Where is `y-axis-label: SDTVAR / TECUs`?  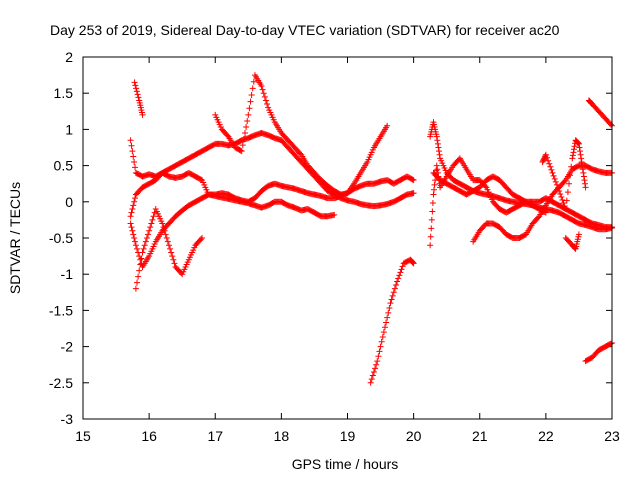 y-axis-label: SDTVAR / TECUs is located at coordinates (15, 238).